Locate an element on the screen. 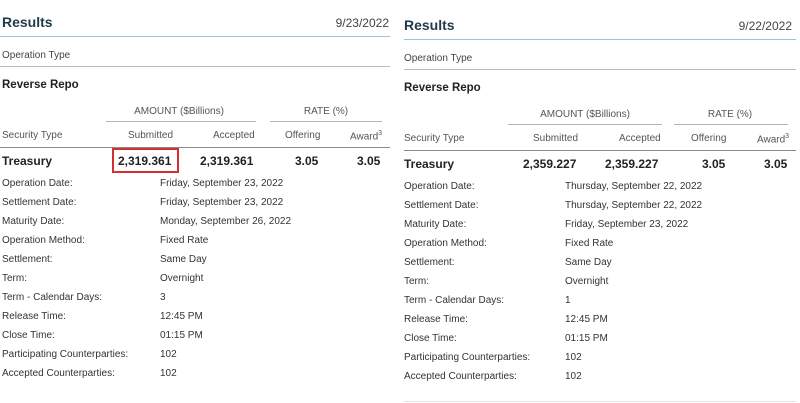 This screenshot has width=800, height=403. detail-value: Monday, September 26, 2022 is located at coordinates (226, 221).